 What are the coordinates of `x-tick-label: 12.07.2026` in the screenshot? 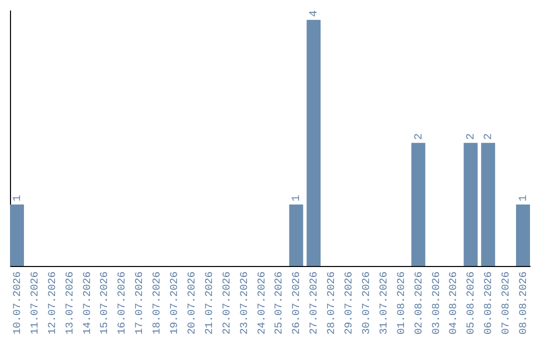 It's located at (52, 303).